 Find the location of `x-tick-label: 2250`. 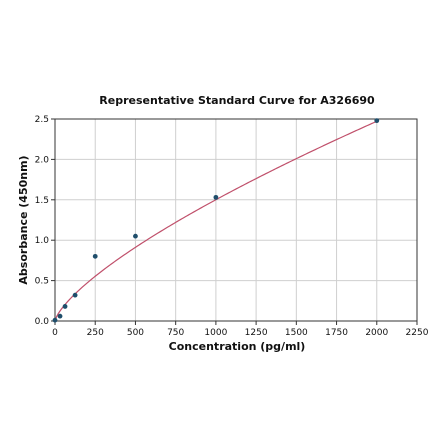

x-tick-label: 2250 is located at coordinates (417, 333).